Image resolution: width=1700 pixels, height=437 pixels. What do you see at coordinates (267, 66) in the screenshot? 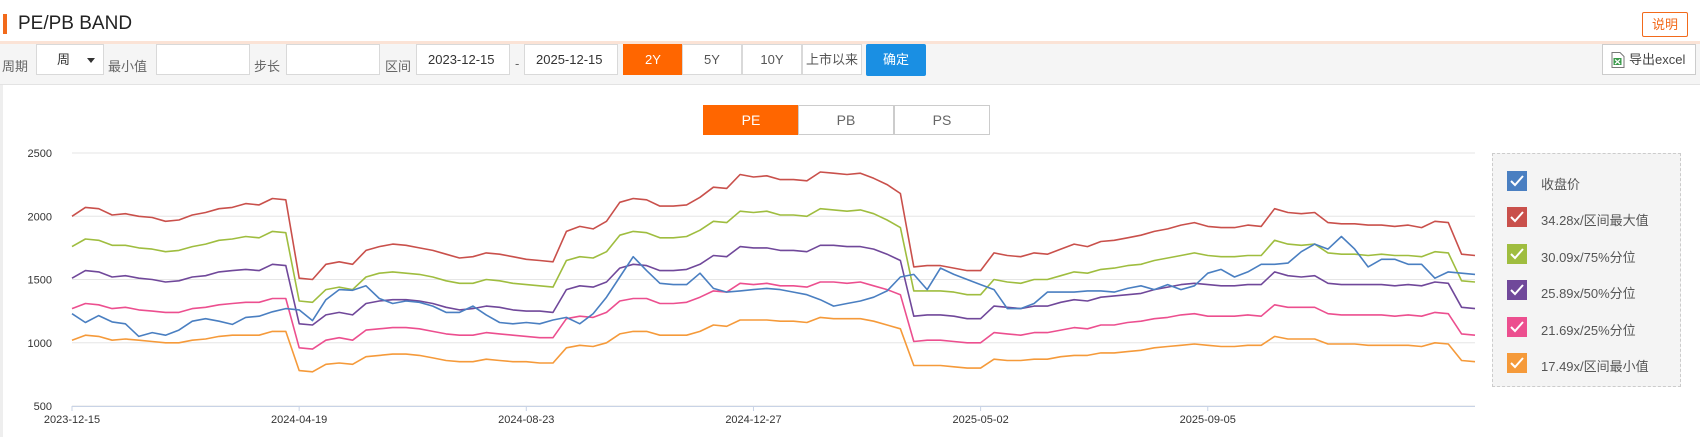
I see `step-label: 步长` at bounding box center [267, 66].